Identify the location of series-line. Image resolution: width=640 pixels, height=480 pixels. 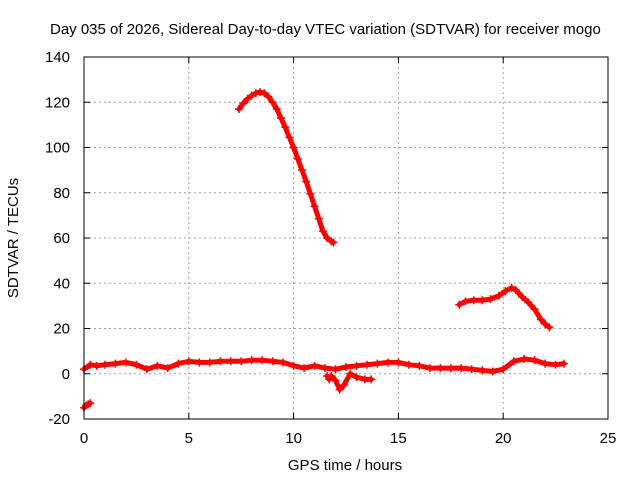
(349, 382).